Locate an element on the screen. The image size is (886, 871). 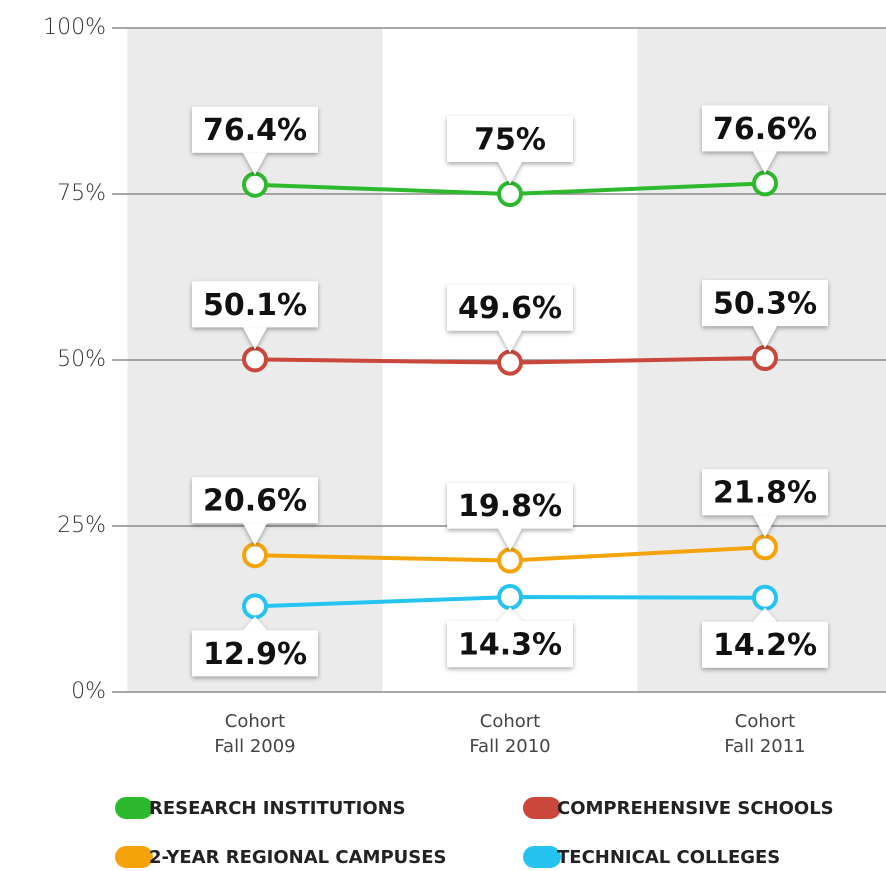
y-tick-label: 100% is located at coordinates (74, 27).